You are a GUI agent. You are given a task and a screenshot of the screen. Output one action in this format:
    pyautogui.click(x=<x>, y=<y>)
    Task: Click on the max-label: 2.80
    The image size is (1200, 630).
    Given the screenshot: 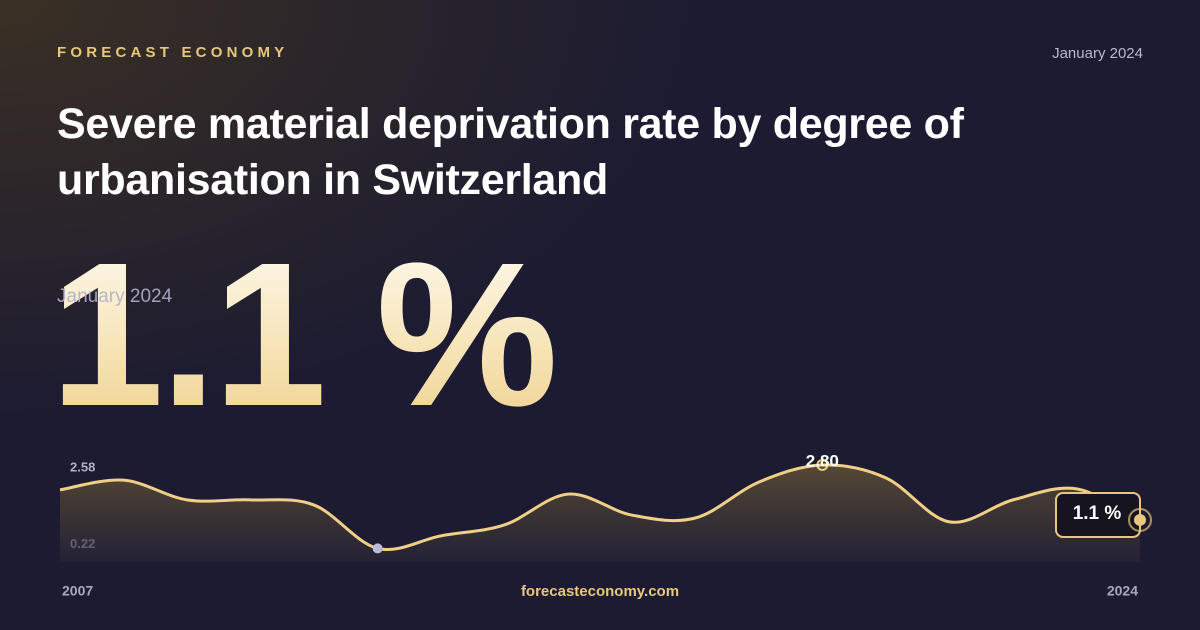 What is the action you would take?
    pyautogui.click(x=822, y=460)
    